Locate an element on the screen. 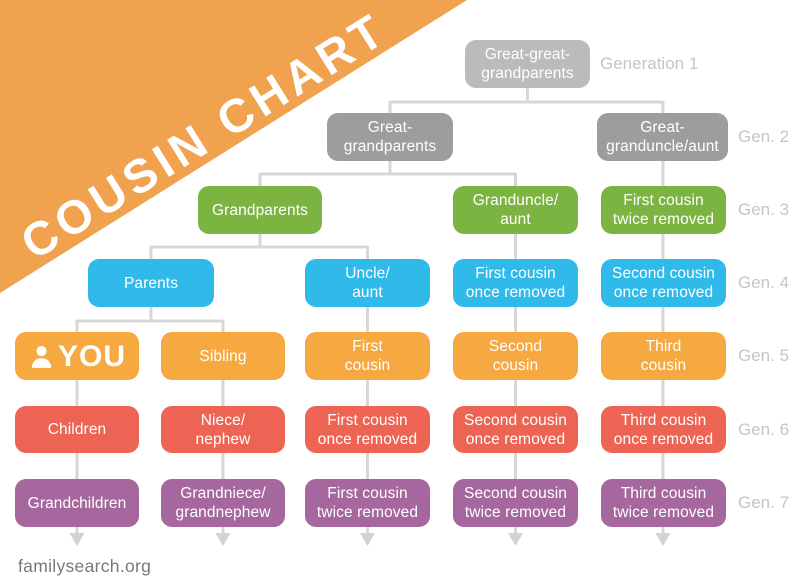 Image resolution: width=800 pixels, height=585 pixels. node-grandchildren: Grandchildren is located at coordinates (77, 503).